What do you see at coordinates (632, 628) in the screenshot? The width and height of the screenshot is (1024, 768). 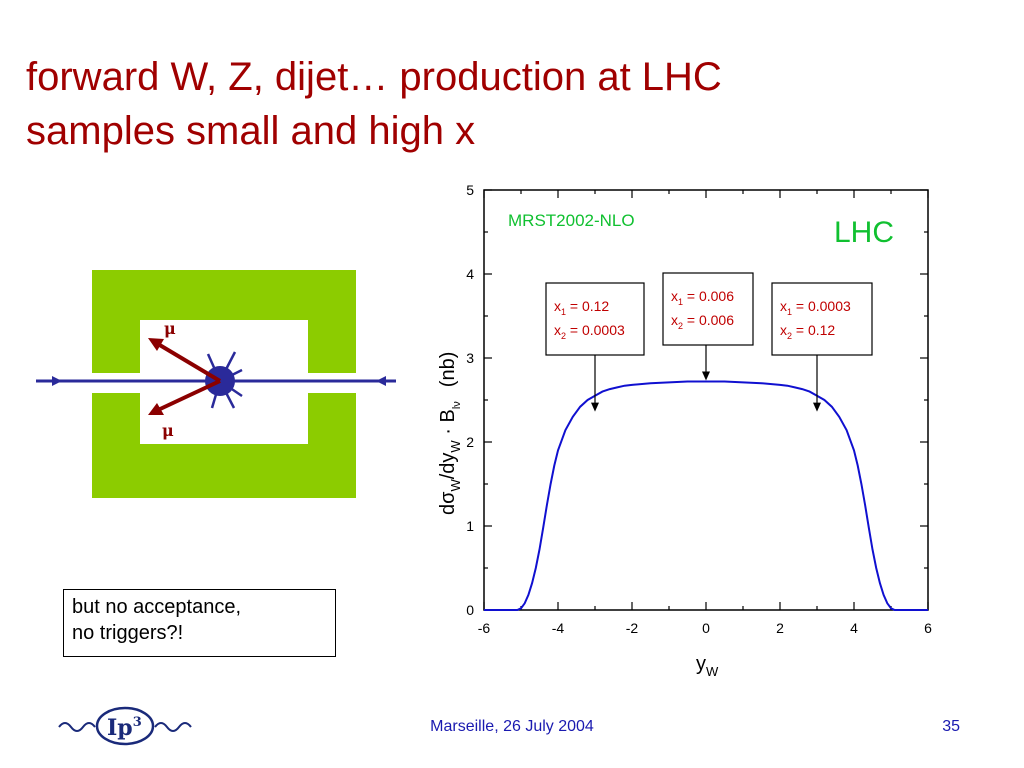 I see `x-tick-label: -2` at bounding box center [632, 628].